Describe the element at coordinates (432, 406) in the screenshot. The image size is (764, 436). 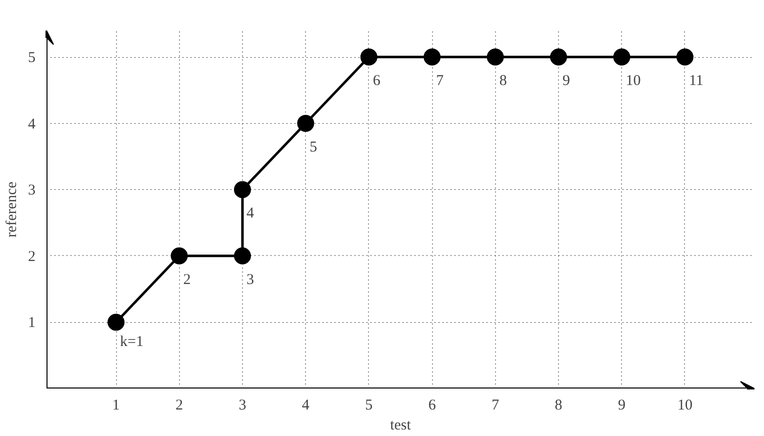
I see `x-tick-label: 6` at that location.